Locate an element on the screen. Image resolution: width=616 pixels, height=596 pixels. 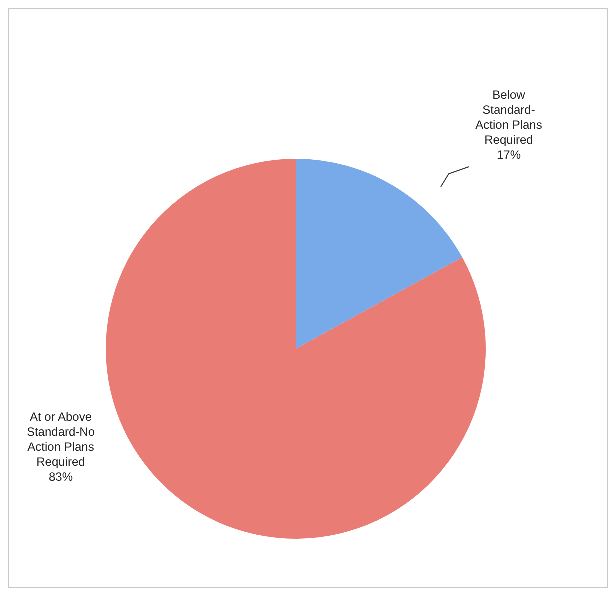
data-label: 83% is located at coordinates (61, 477).